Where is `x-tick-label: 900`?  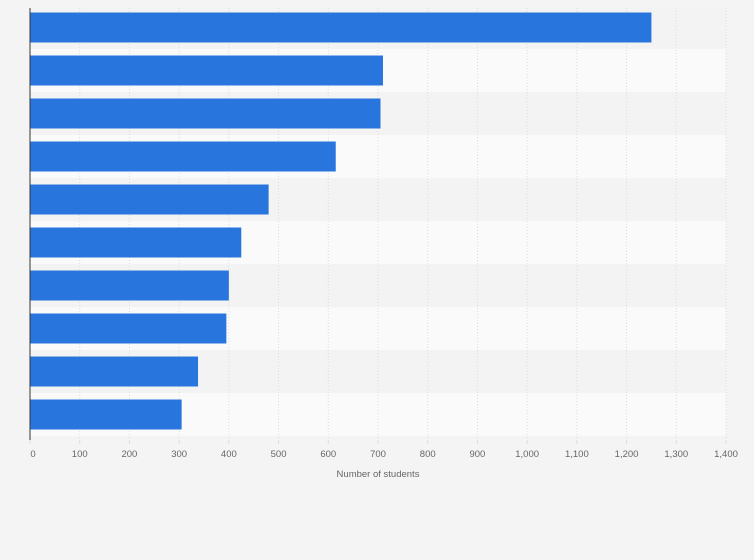
x-tick-label: 900 is located at coordinates (477, 454).